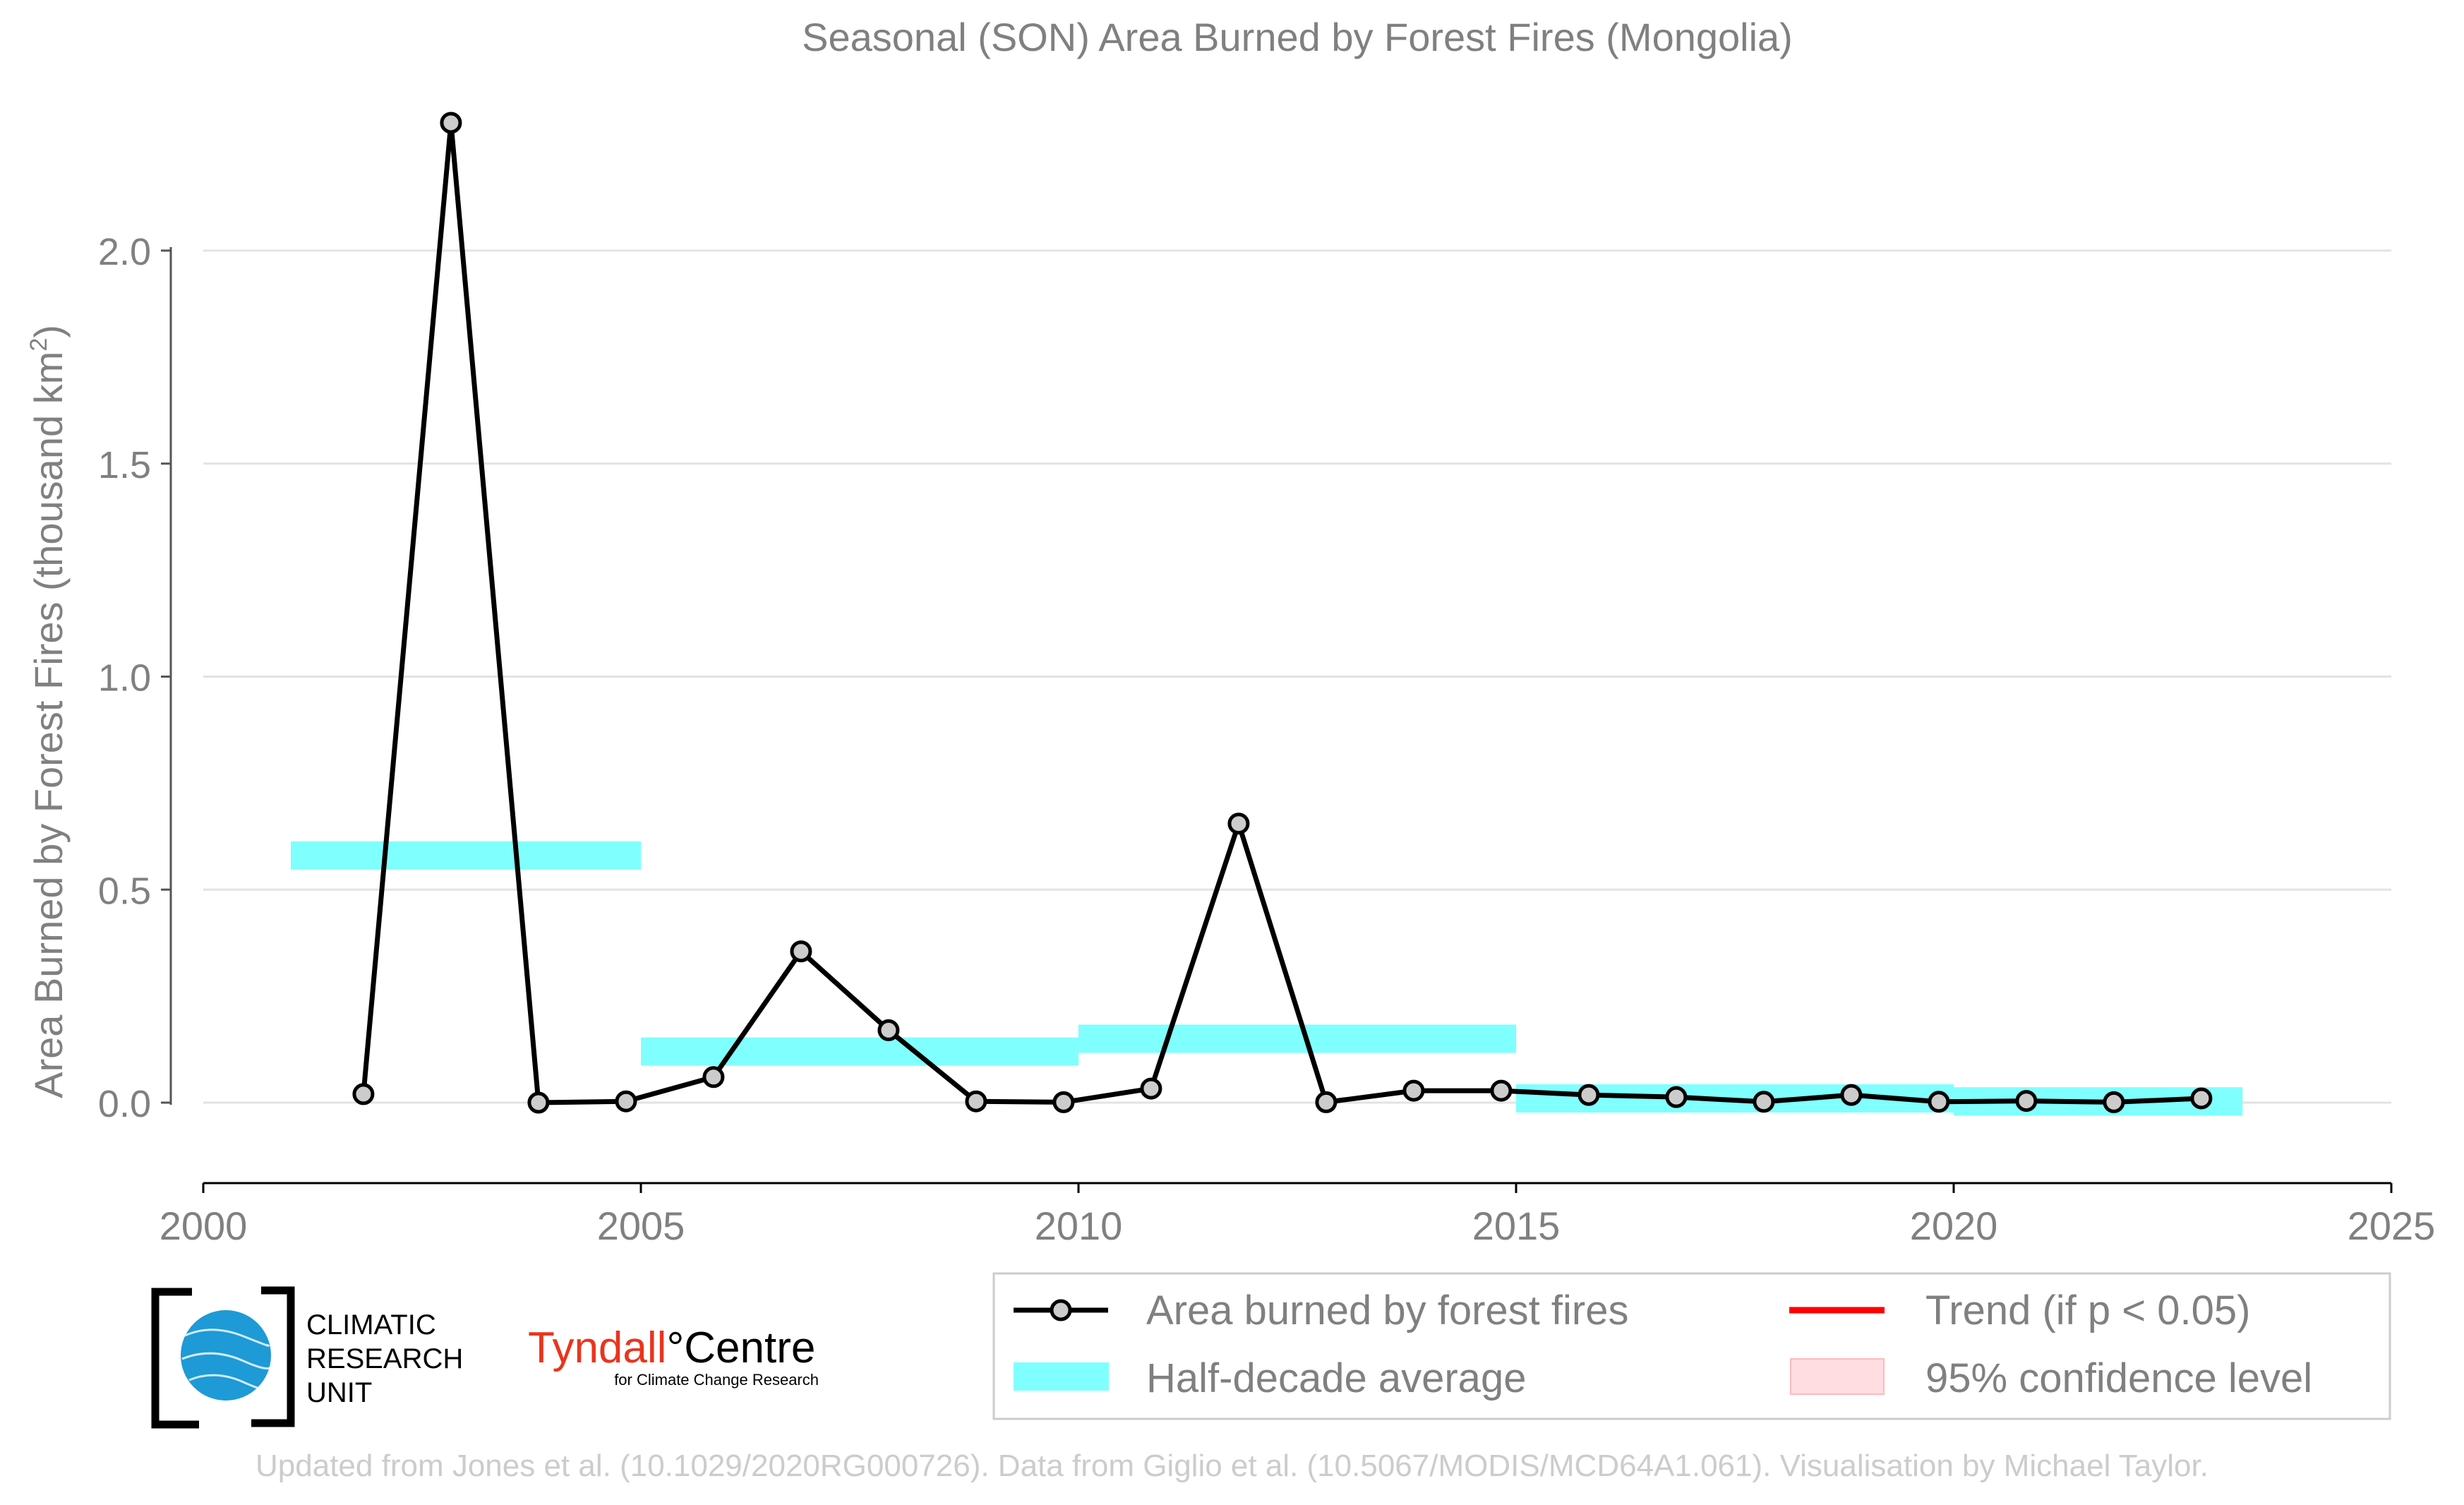  What do you see at coordinates (48, 331) in the screenshot?
I see `y-axis-label-close: )` at bounding box center [48, 331].